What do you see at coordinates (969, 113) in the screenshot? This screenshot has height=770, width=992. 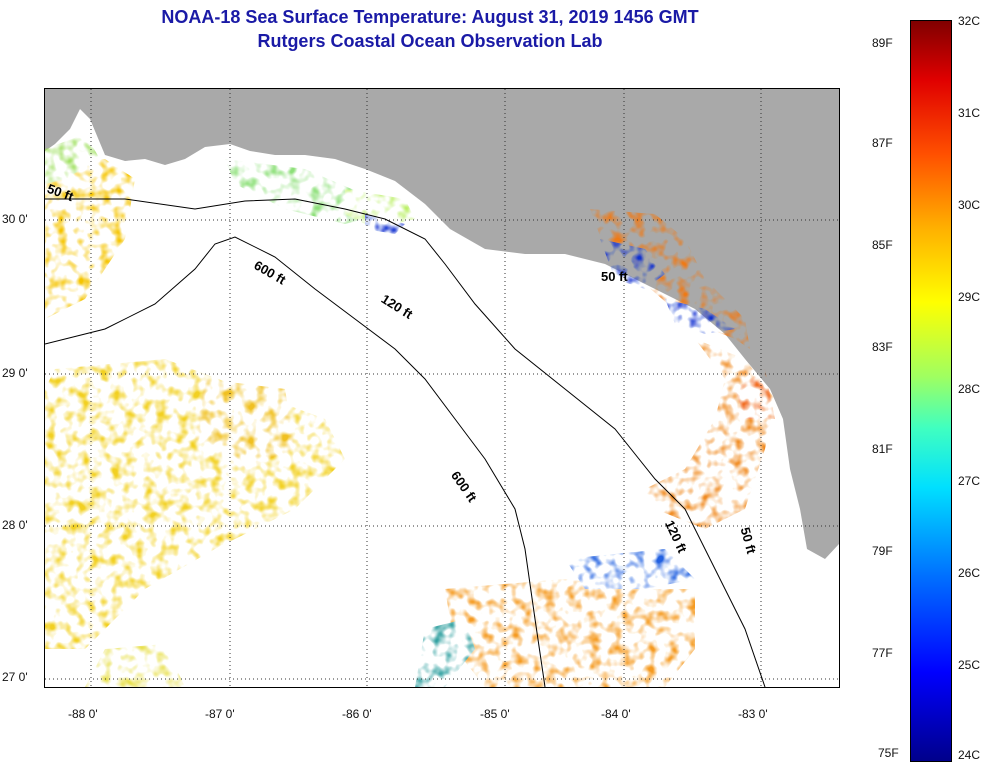 I see `cbar-c-31: 31C` at bounding box center [969, 113].